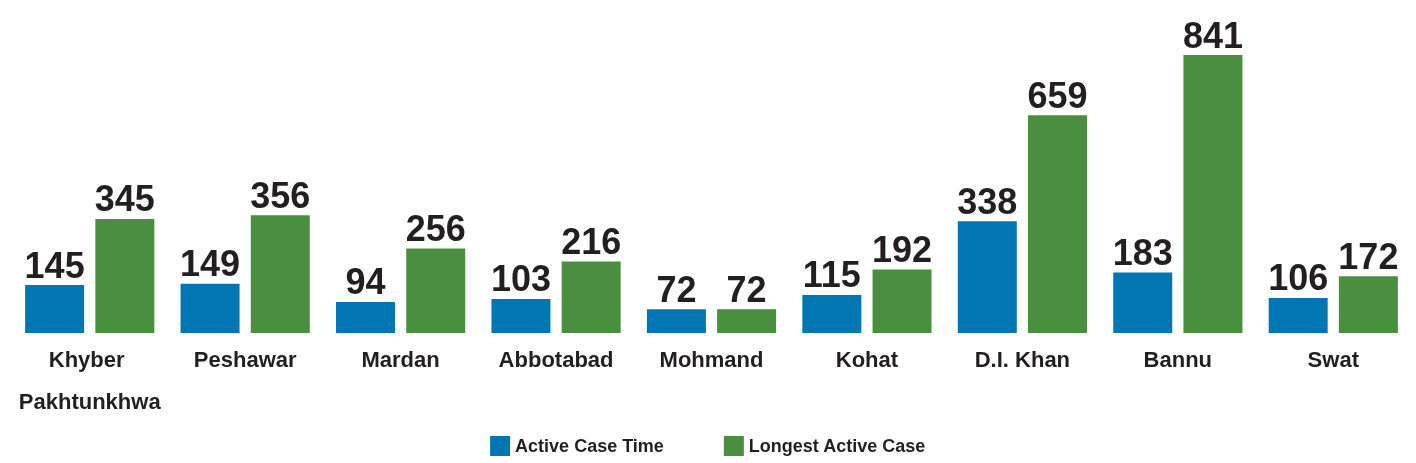  What do you see at coordinates (556, 359) in the screenshot?
I see `x-tick-label: Abbotabad` at bounding box center [556, 359].